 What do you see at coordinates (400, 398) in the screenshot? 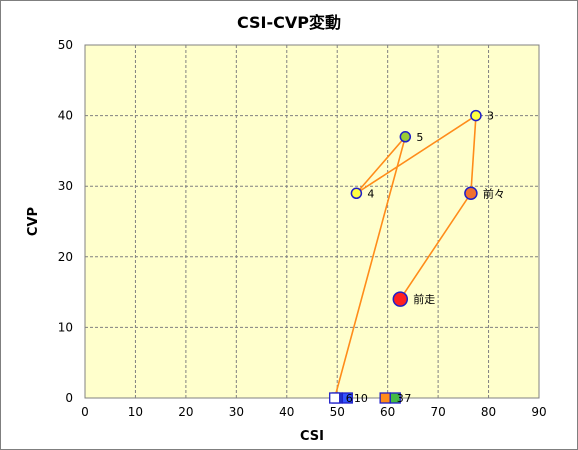
I see `baseline-label-3: 3` at bounding box center [400, 398].